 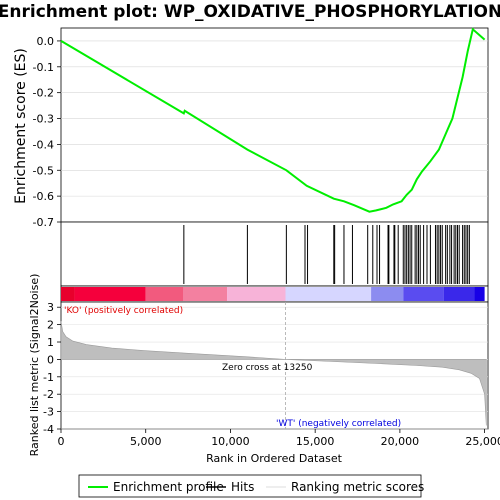 What do you see at coordinates (326, 254) in the screenshot?
I see `hits-markers` at bounding box center [326, 254].